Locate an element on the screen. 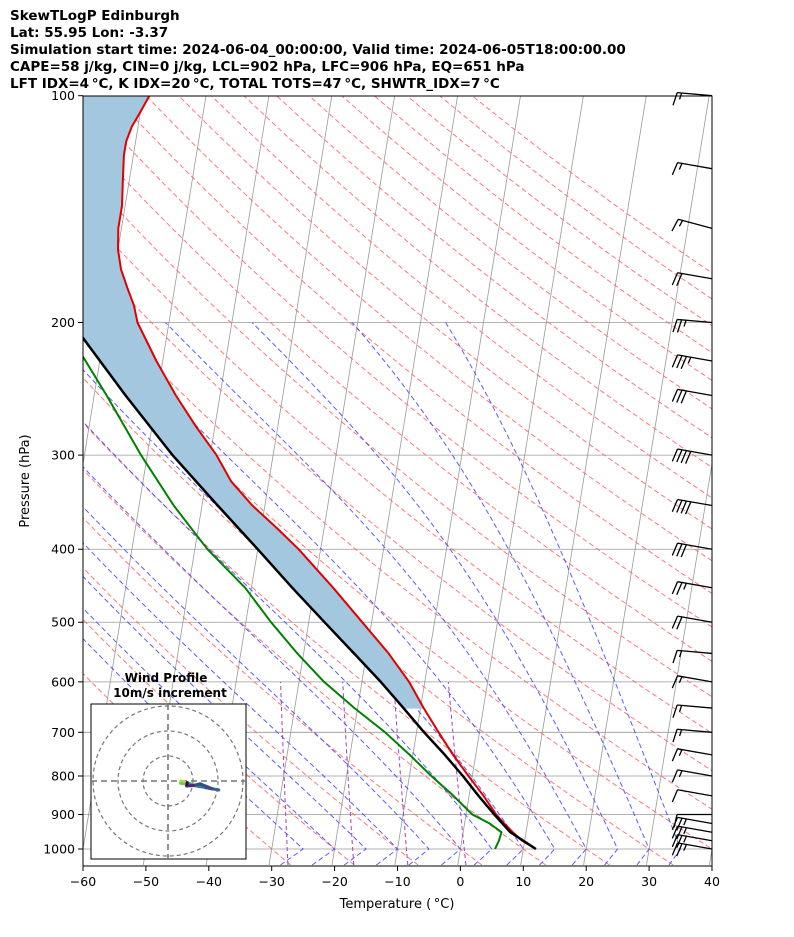 This screenshot has height=937, width=794. hodograph-subtitle: 10m/s increment is located at coordinates (170, 693).